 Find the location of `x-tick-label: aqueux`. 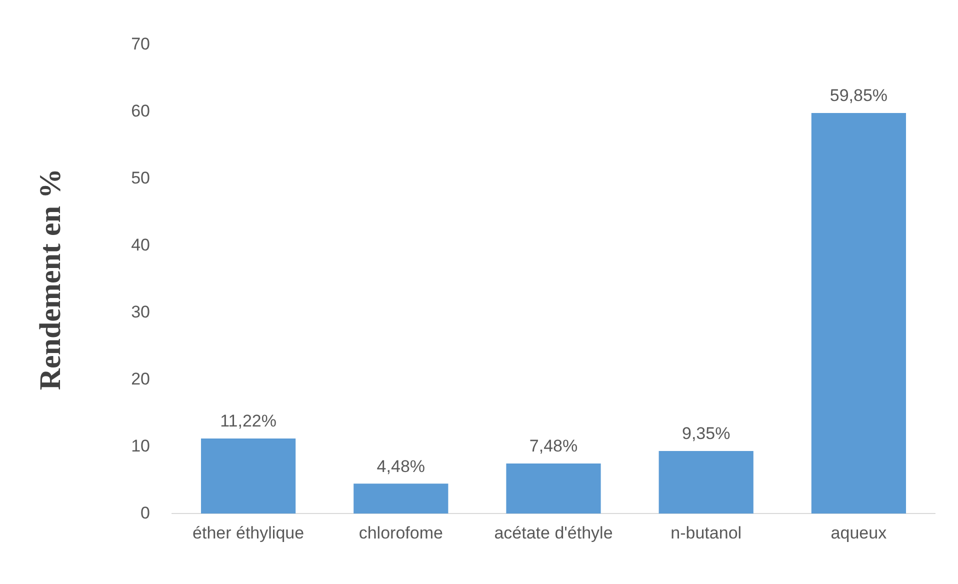

x-tick-label: aqueux is located at coordinates (859, 532).